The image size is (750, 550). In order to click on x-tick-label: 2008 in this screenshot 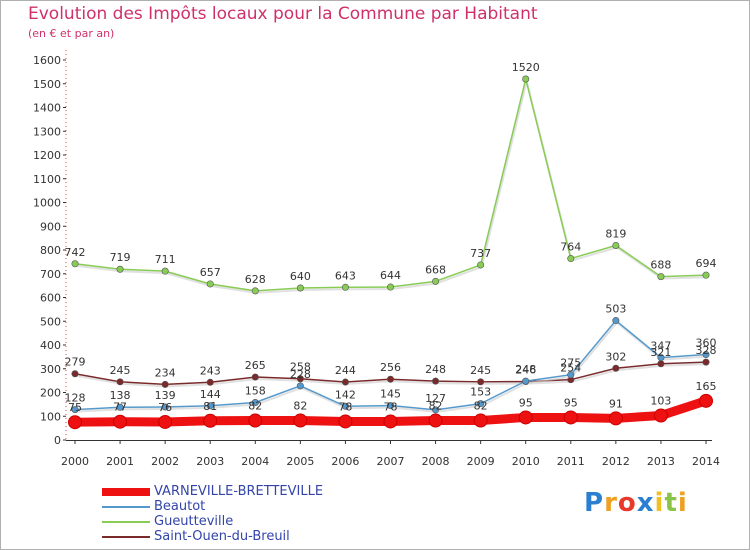, I will do `click(436, 461)`.